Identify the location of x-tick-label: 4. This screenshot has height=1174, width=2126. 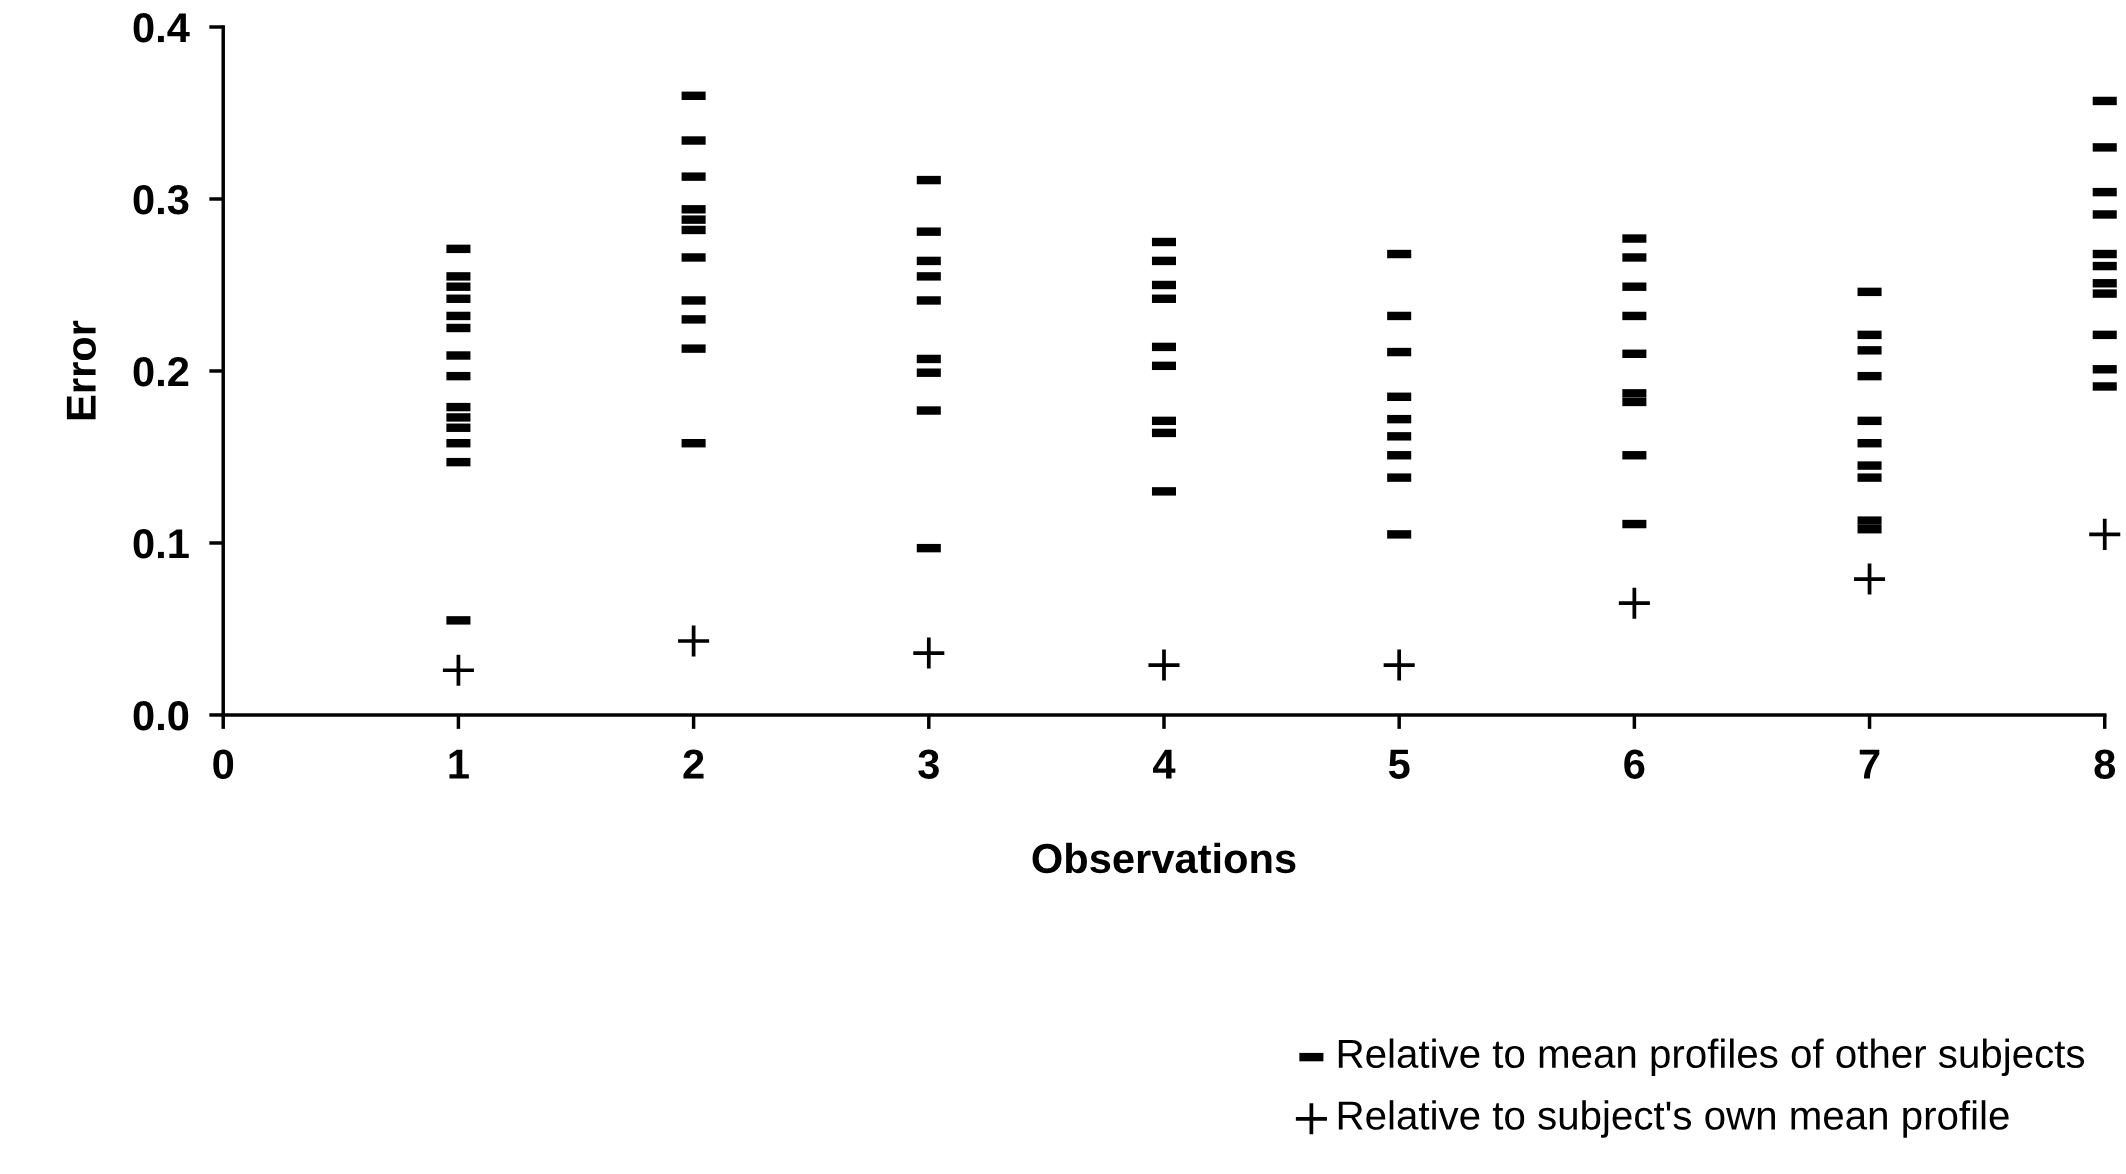
(1164, 764).